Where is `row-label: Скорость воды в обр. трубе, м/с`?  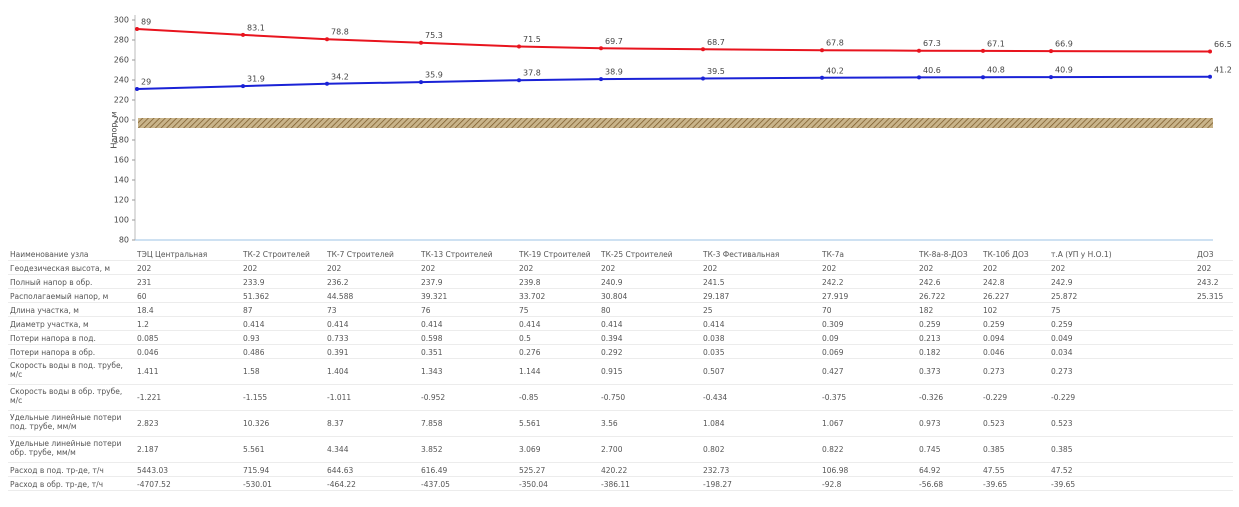 row-label: Скорость воды в обр. трубе, м/с is located at coordinates (66, 396).